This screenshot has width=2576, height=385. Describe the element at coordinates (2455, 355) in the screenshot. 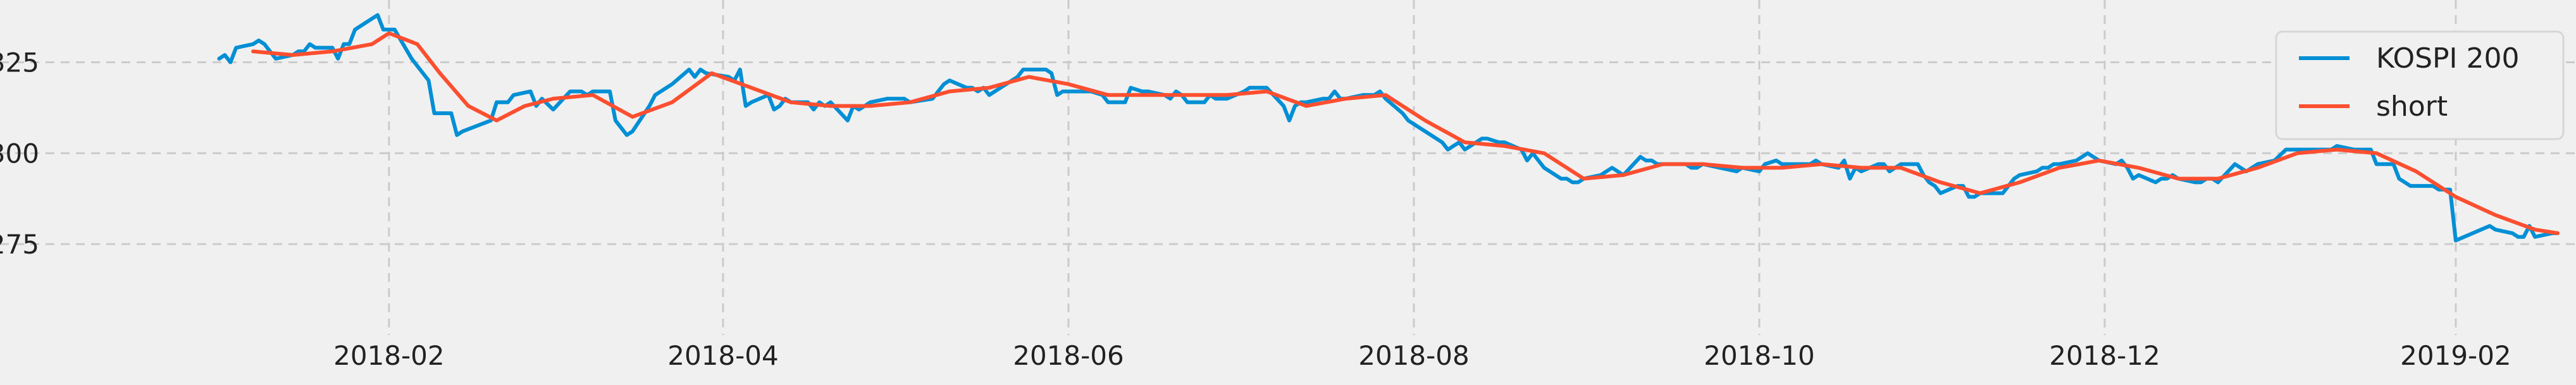

I see `x-tick-label: 2019-02` at that location.